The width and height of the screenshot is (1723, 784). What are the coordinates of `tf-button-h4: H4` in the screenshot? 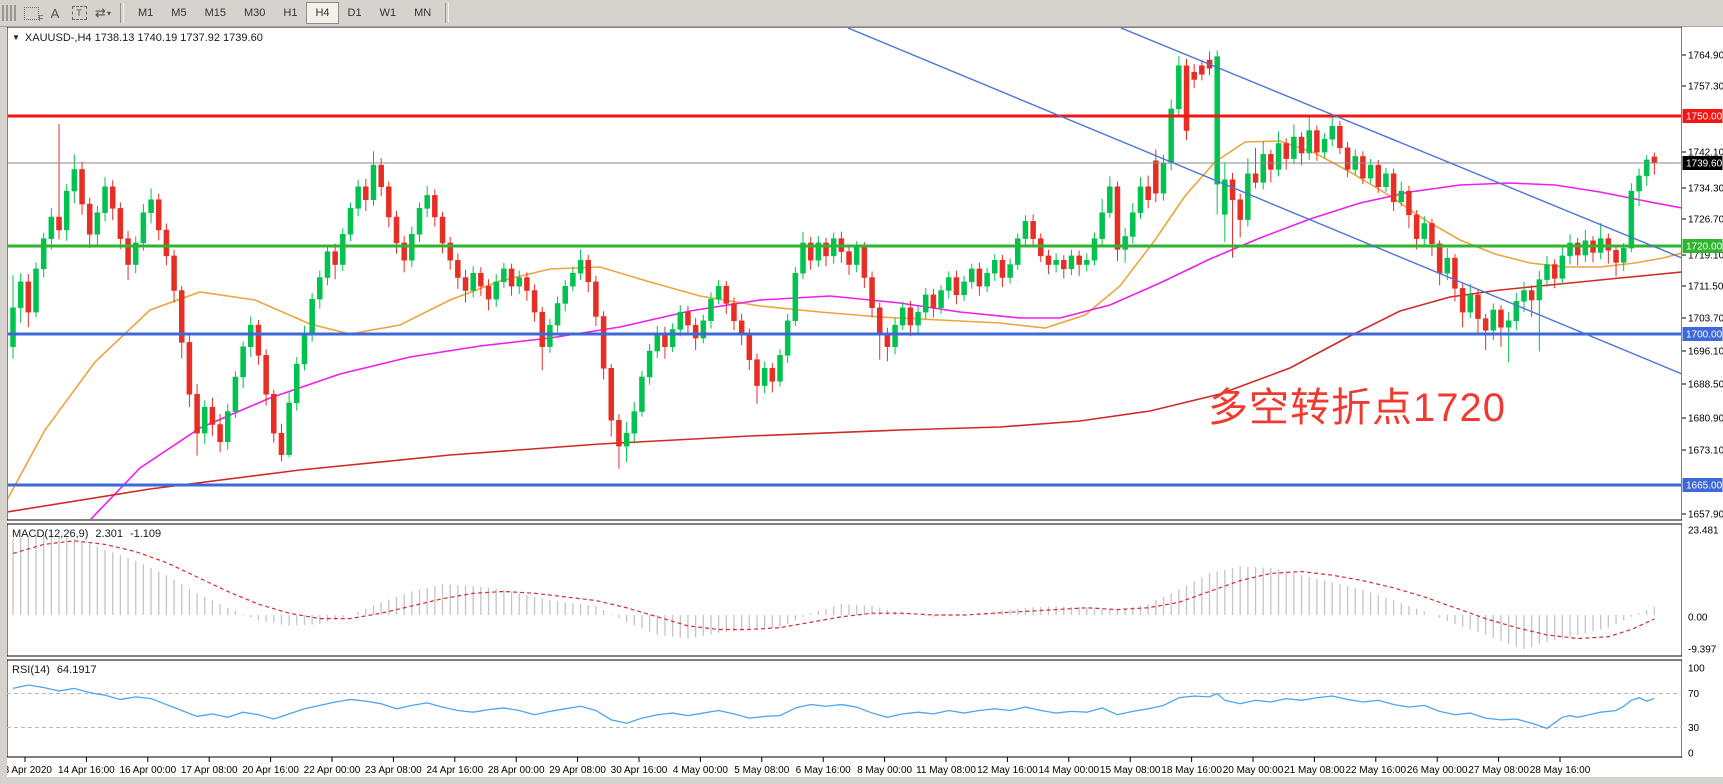 It's located at (322, 13).